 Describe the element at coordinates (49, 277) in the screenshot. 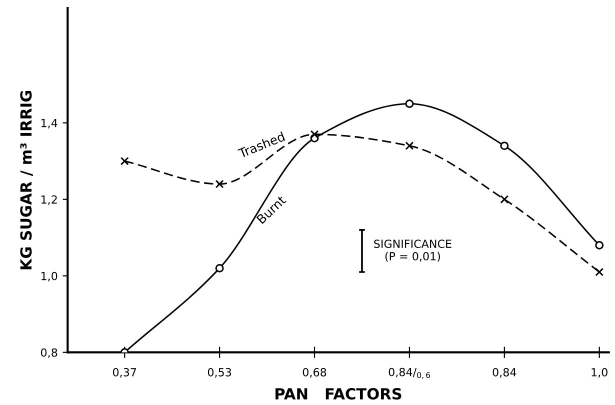

I see `y-tick-label: 1,0` at that location.